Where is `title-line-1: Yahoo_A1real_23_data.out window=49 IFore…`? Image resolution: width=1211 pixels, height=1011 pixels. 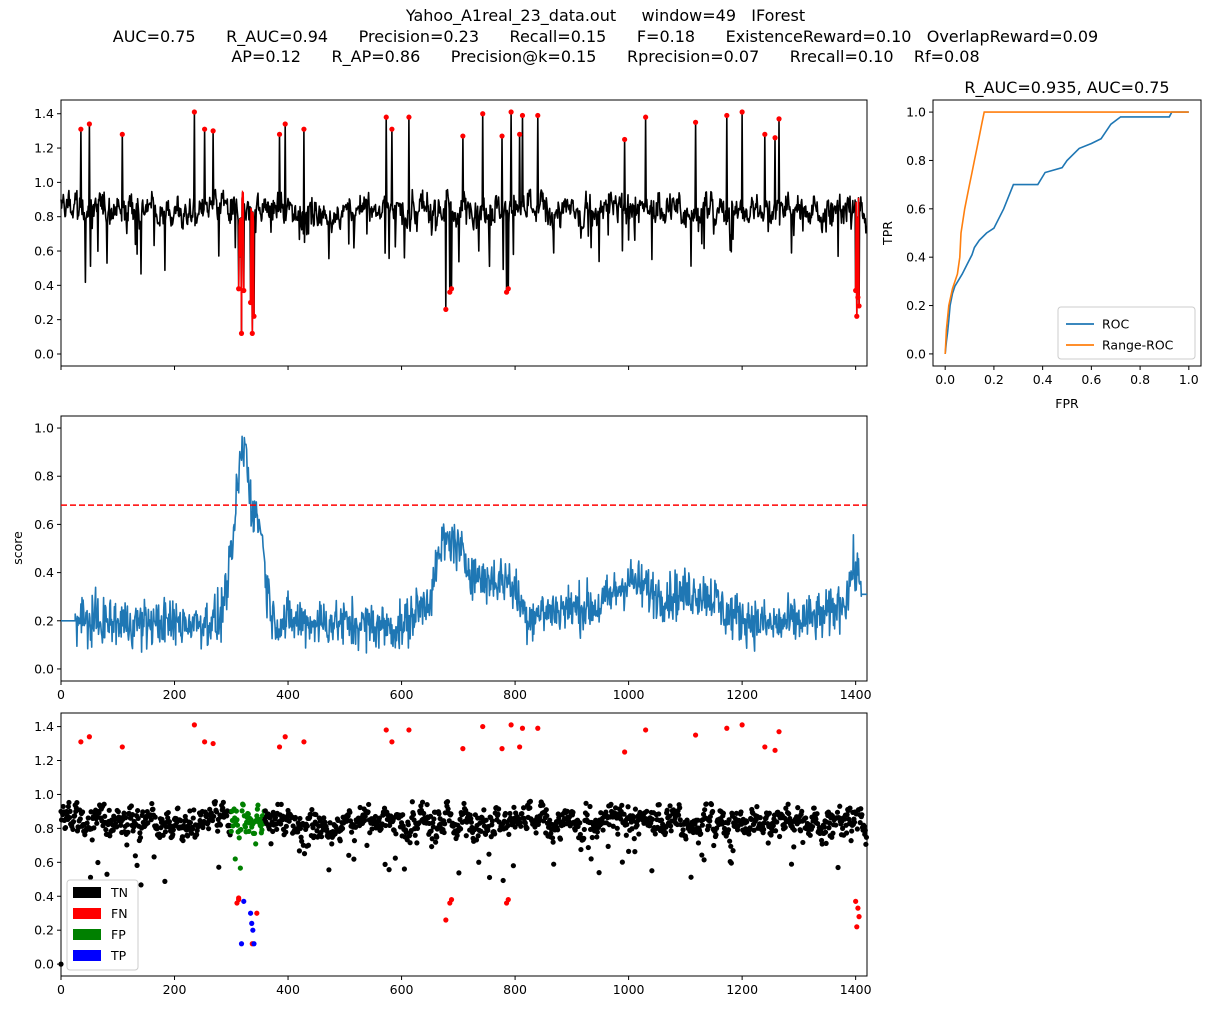 title-line-1: Yahoo_A1real_23_data.out window=49 IFore… is located at coordinates (605, 15).